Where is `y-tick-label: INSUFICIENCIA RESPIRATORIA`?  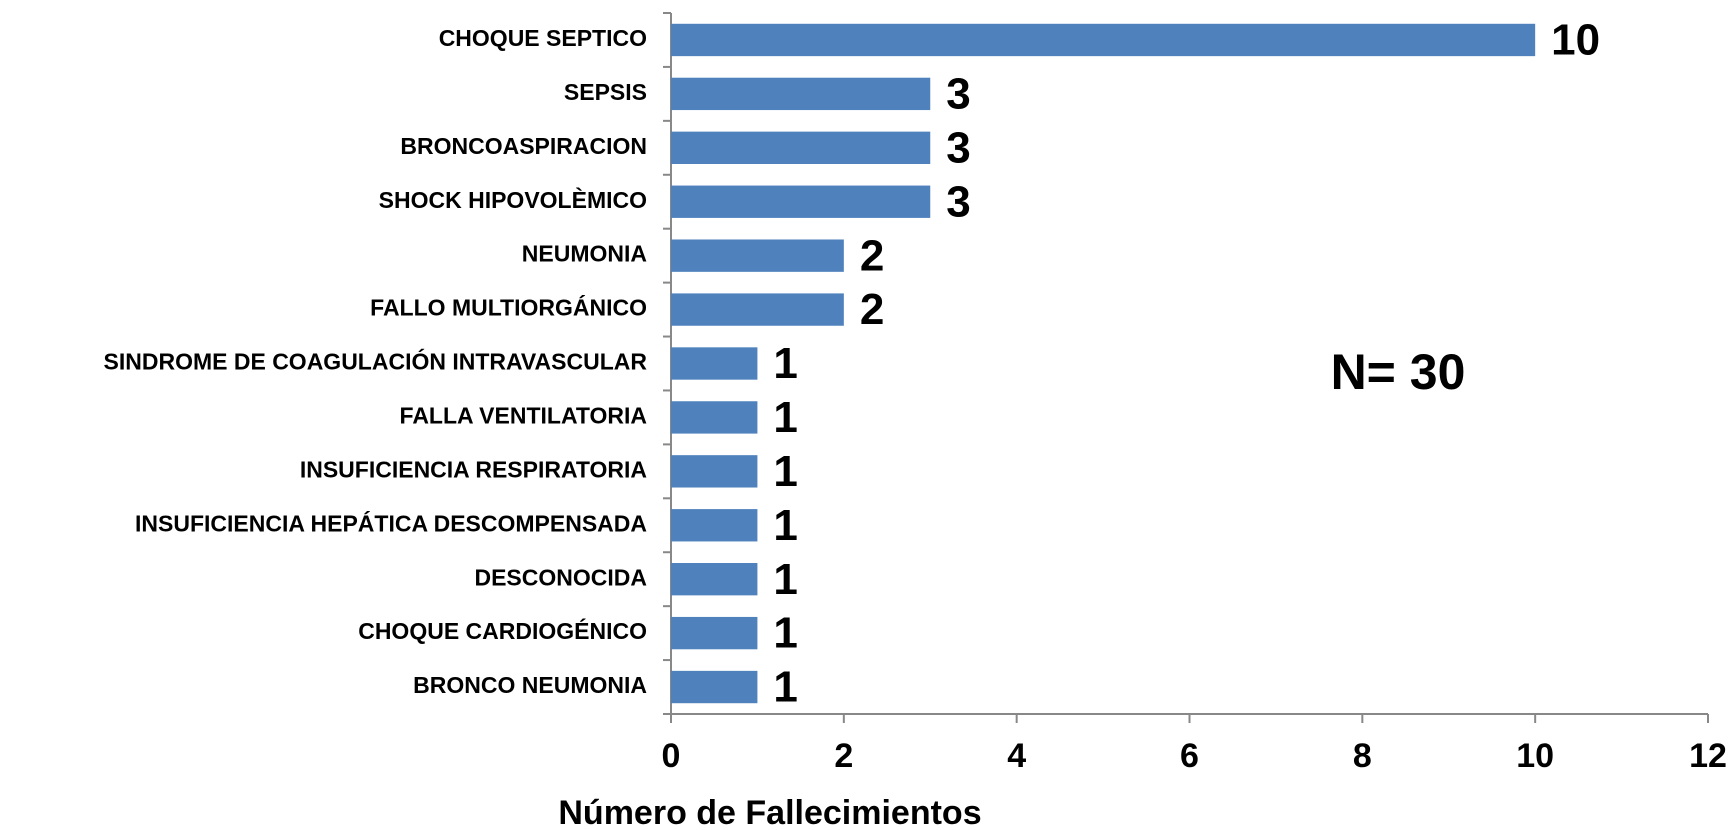
y-tick-label: INSUFICIENCIA RESPIRATORIA is located at coordinates (473, 469).